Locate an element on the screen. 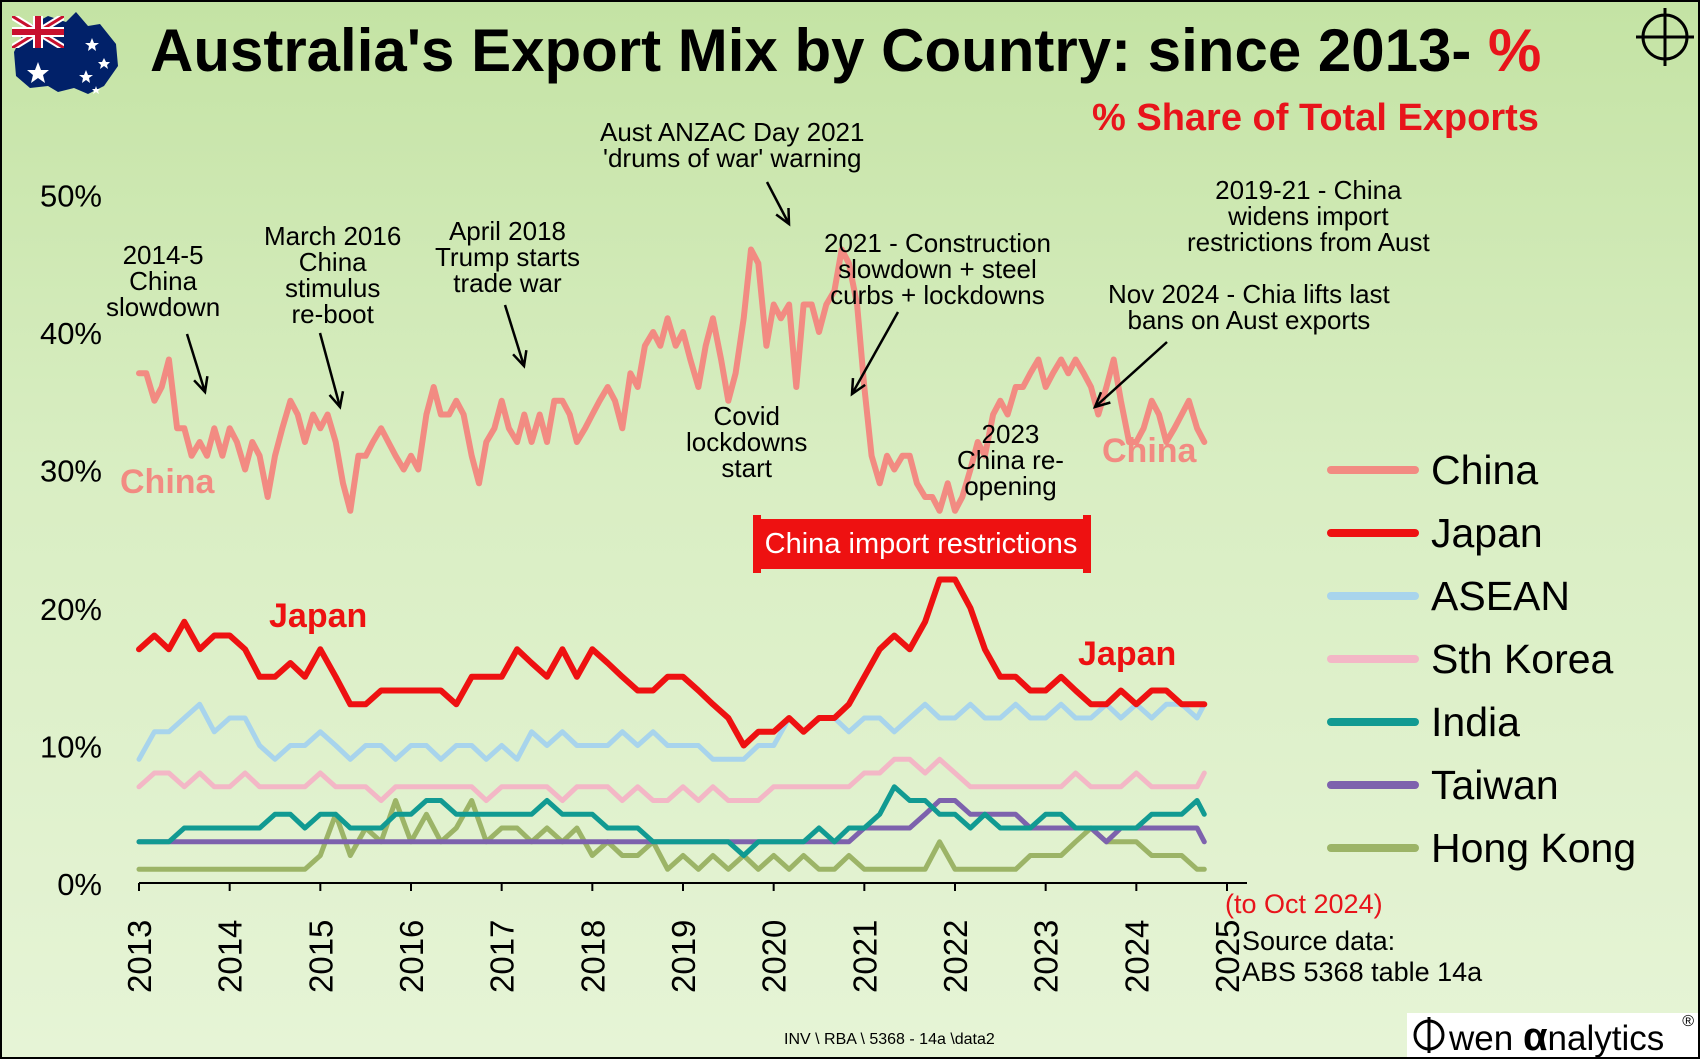 The height and width of the screenshot is (1059, 1700). annotation-china-stimulus: March 2016 China stimulus re-boot is located at coordinates (332, 275).